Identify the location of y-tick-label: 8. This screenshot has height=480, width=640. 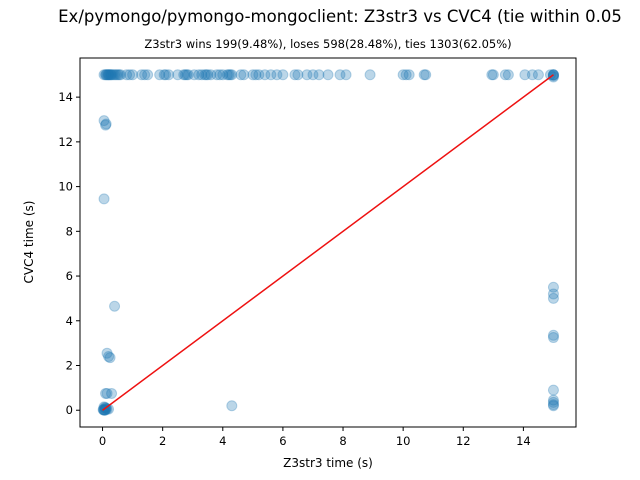
(69, 231).